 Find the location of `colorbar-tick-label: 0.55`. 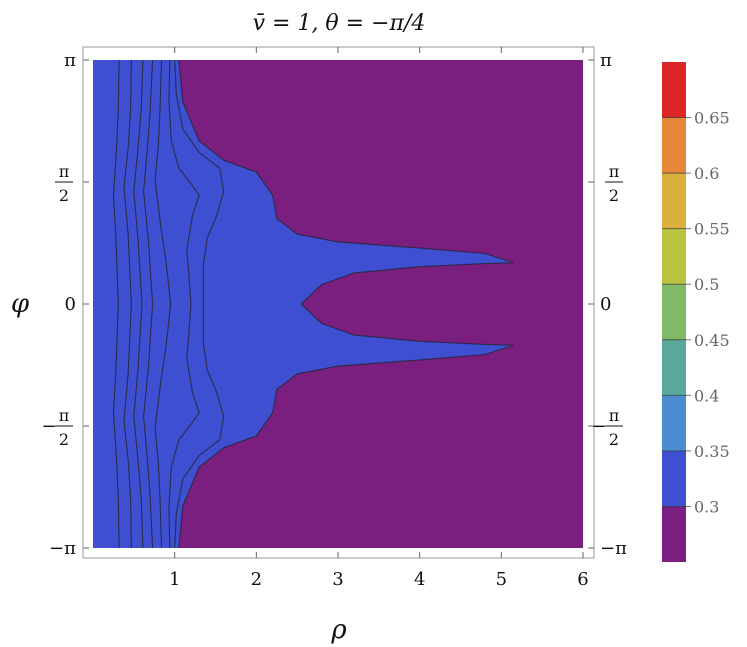

colorbar-tick-label: 0.55 is located at coordinates (712, 229).